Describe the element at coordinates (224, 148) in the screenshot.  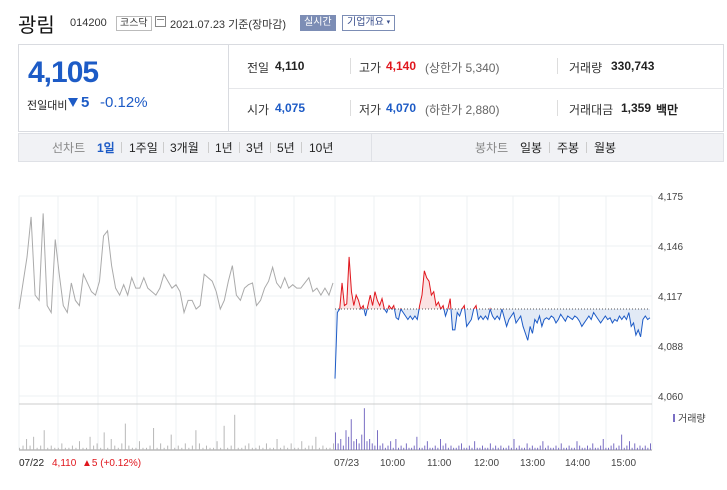
I see `tab-1year: 1년` at that location.